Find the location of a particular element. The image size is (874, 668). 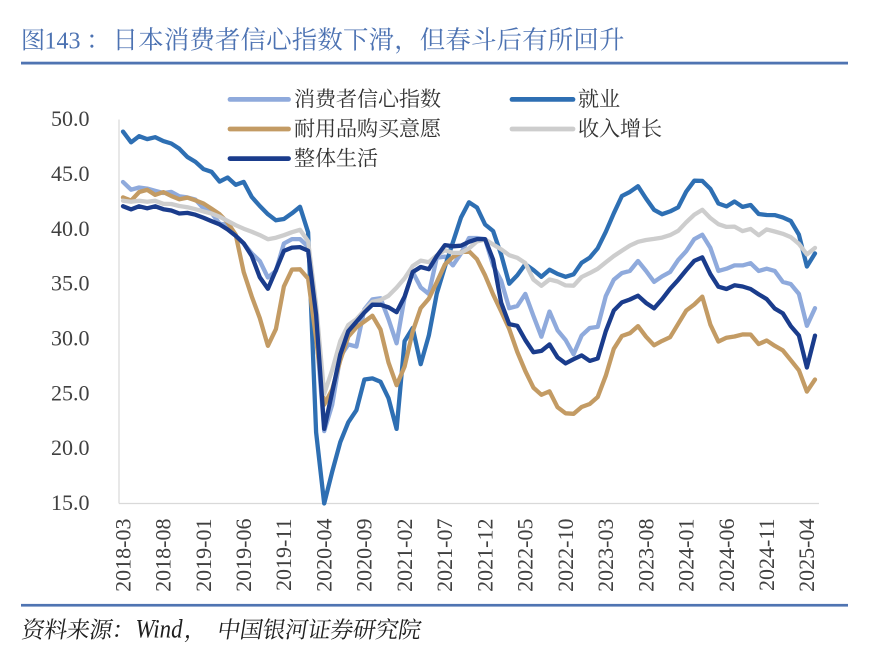

svg-text: 2024-11 is located at coordinates (766, 555).